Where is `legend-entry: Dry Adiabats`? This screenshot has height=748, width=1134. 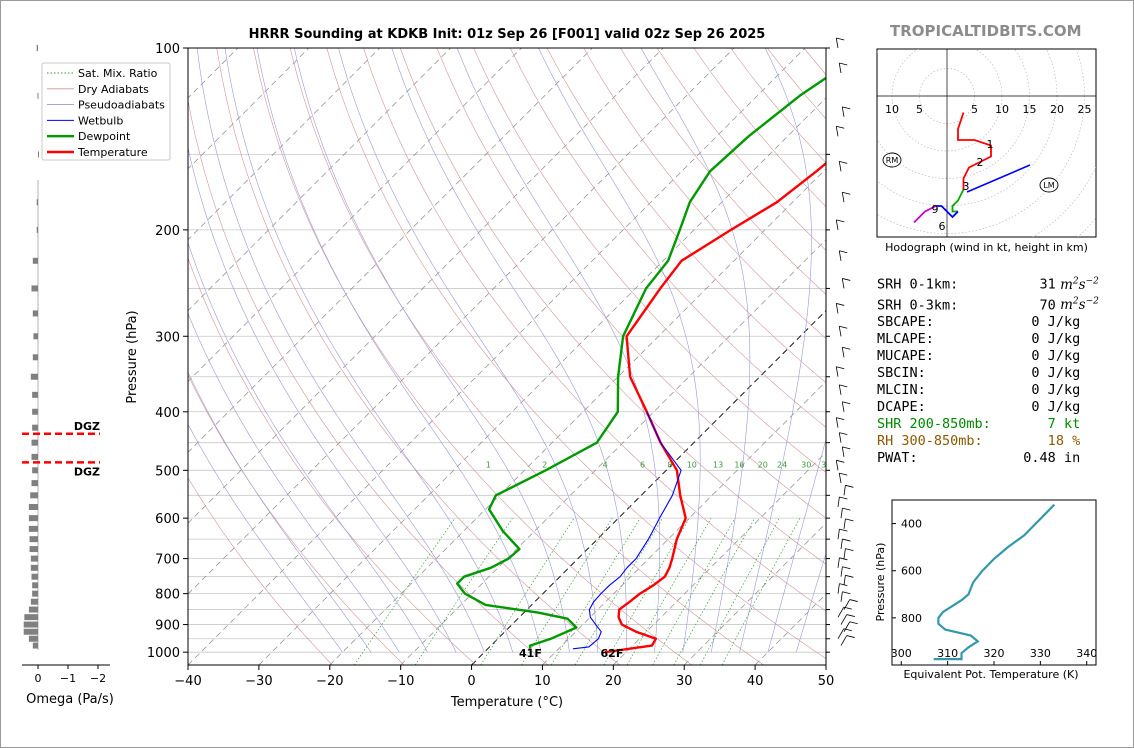 legend-entry: Dry Adiabats is located at coordinates (113, 89).